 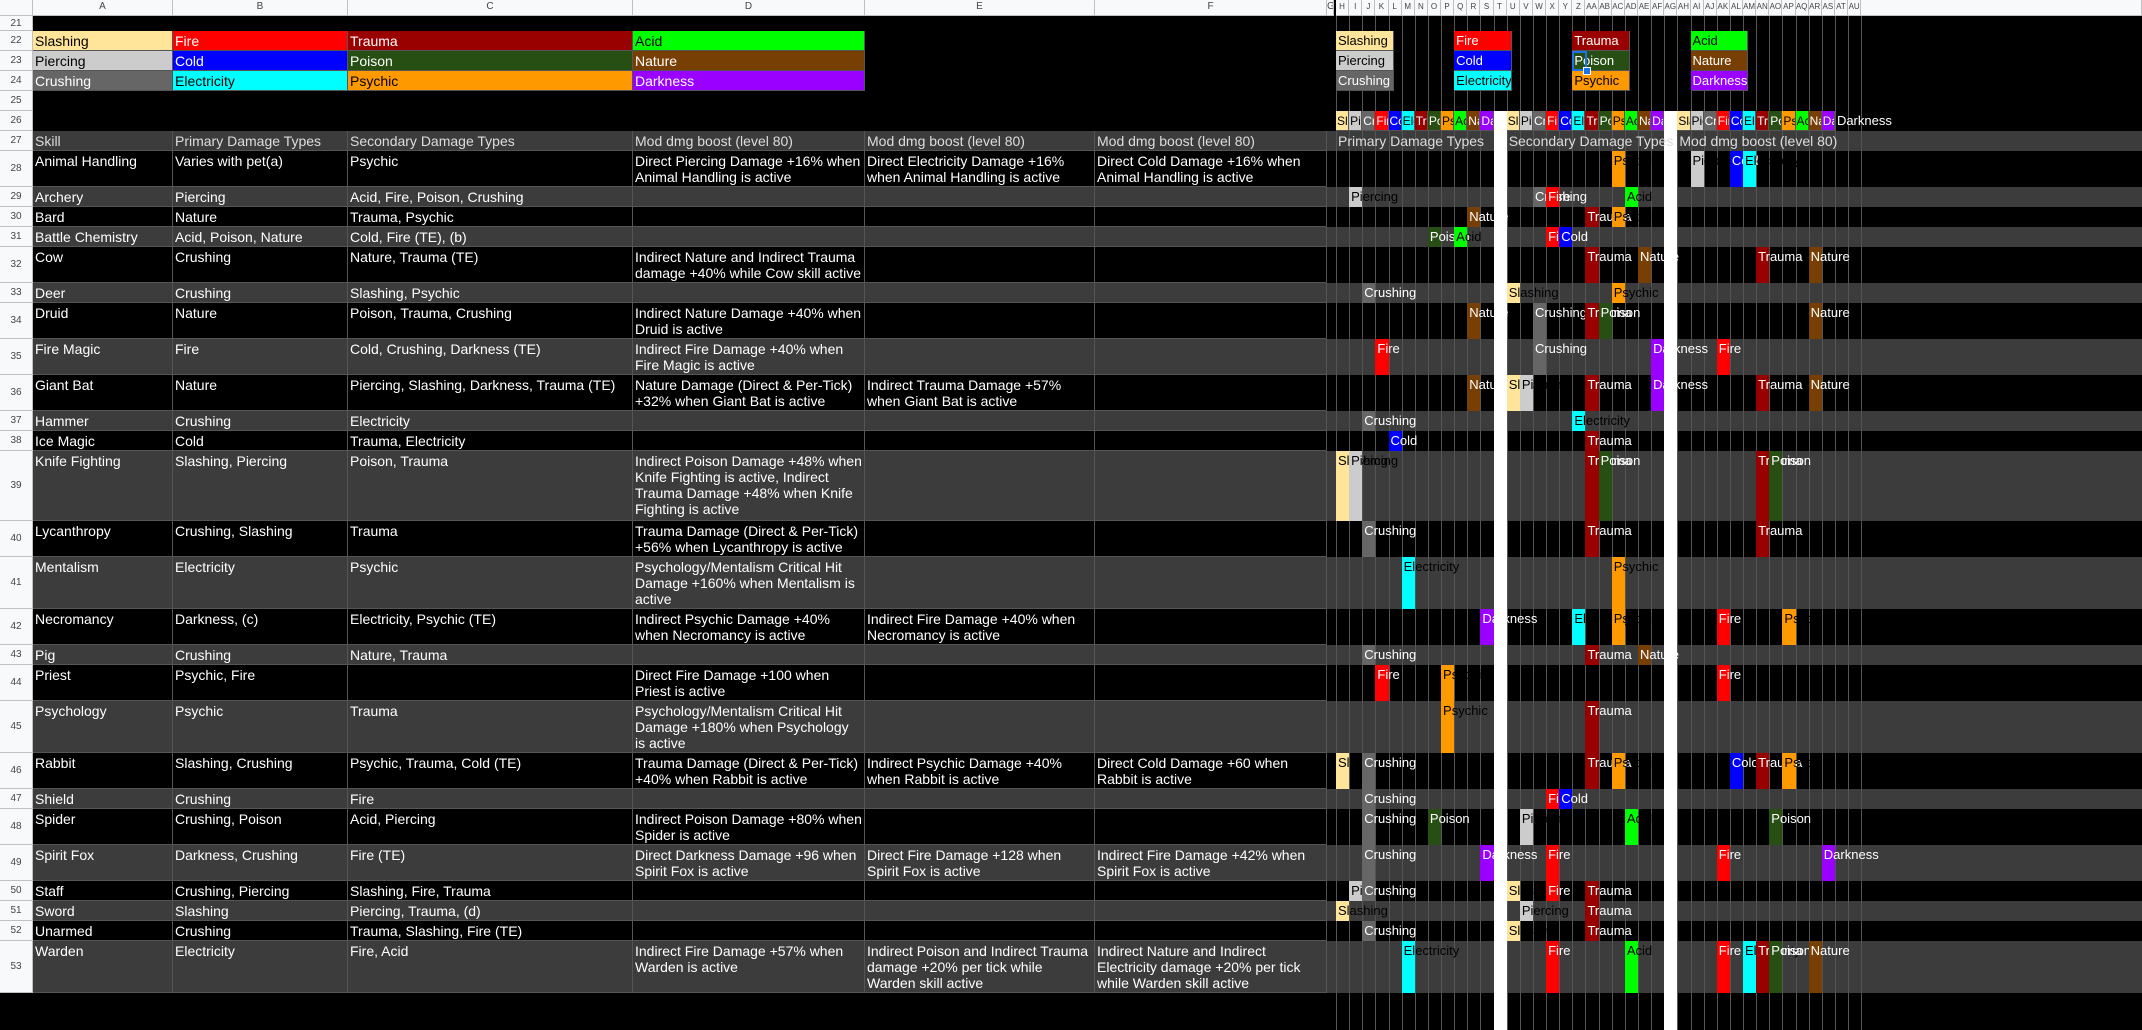 I want to click on cell-secondary: Trauma, Electricity, so click(x=490, y=441).